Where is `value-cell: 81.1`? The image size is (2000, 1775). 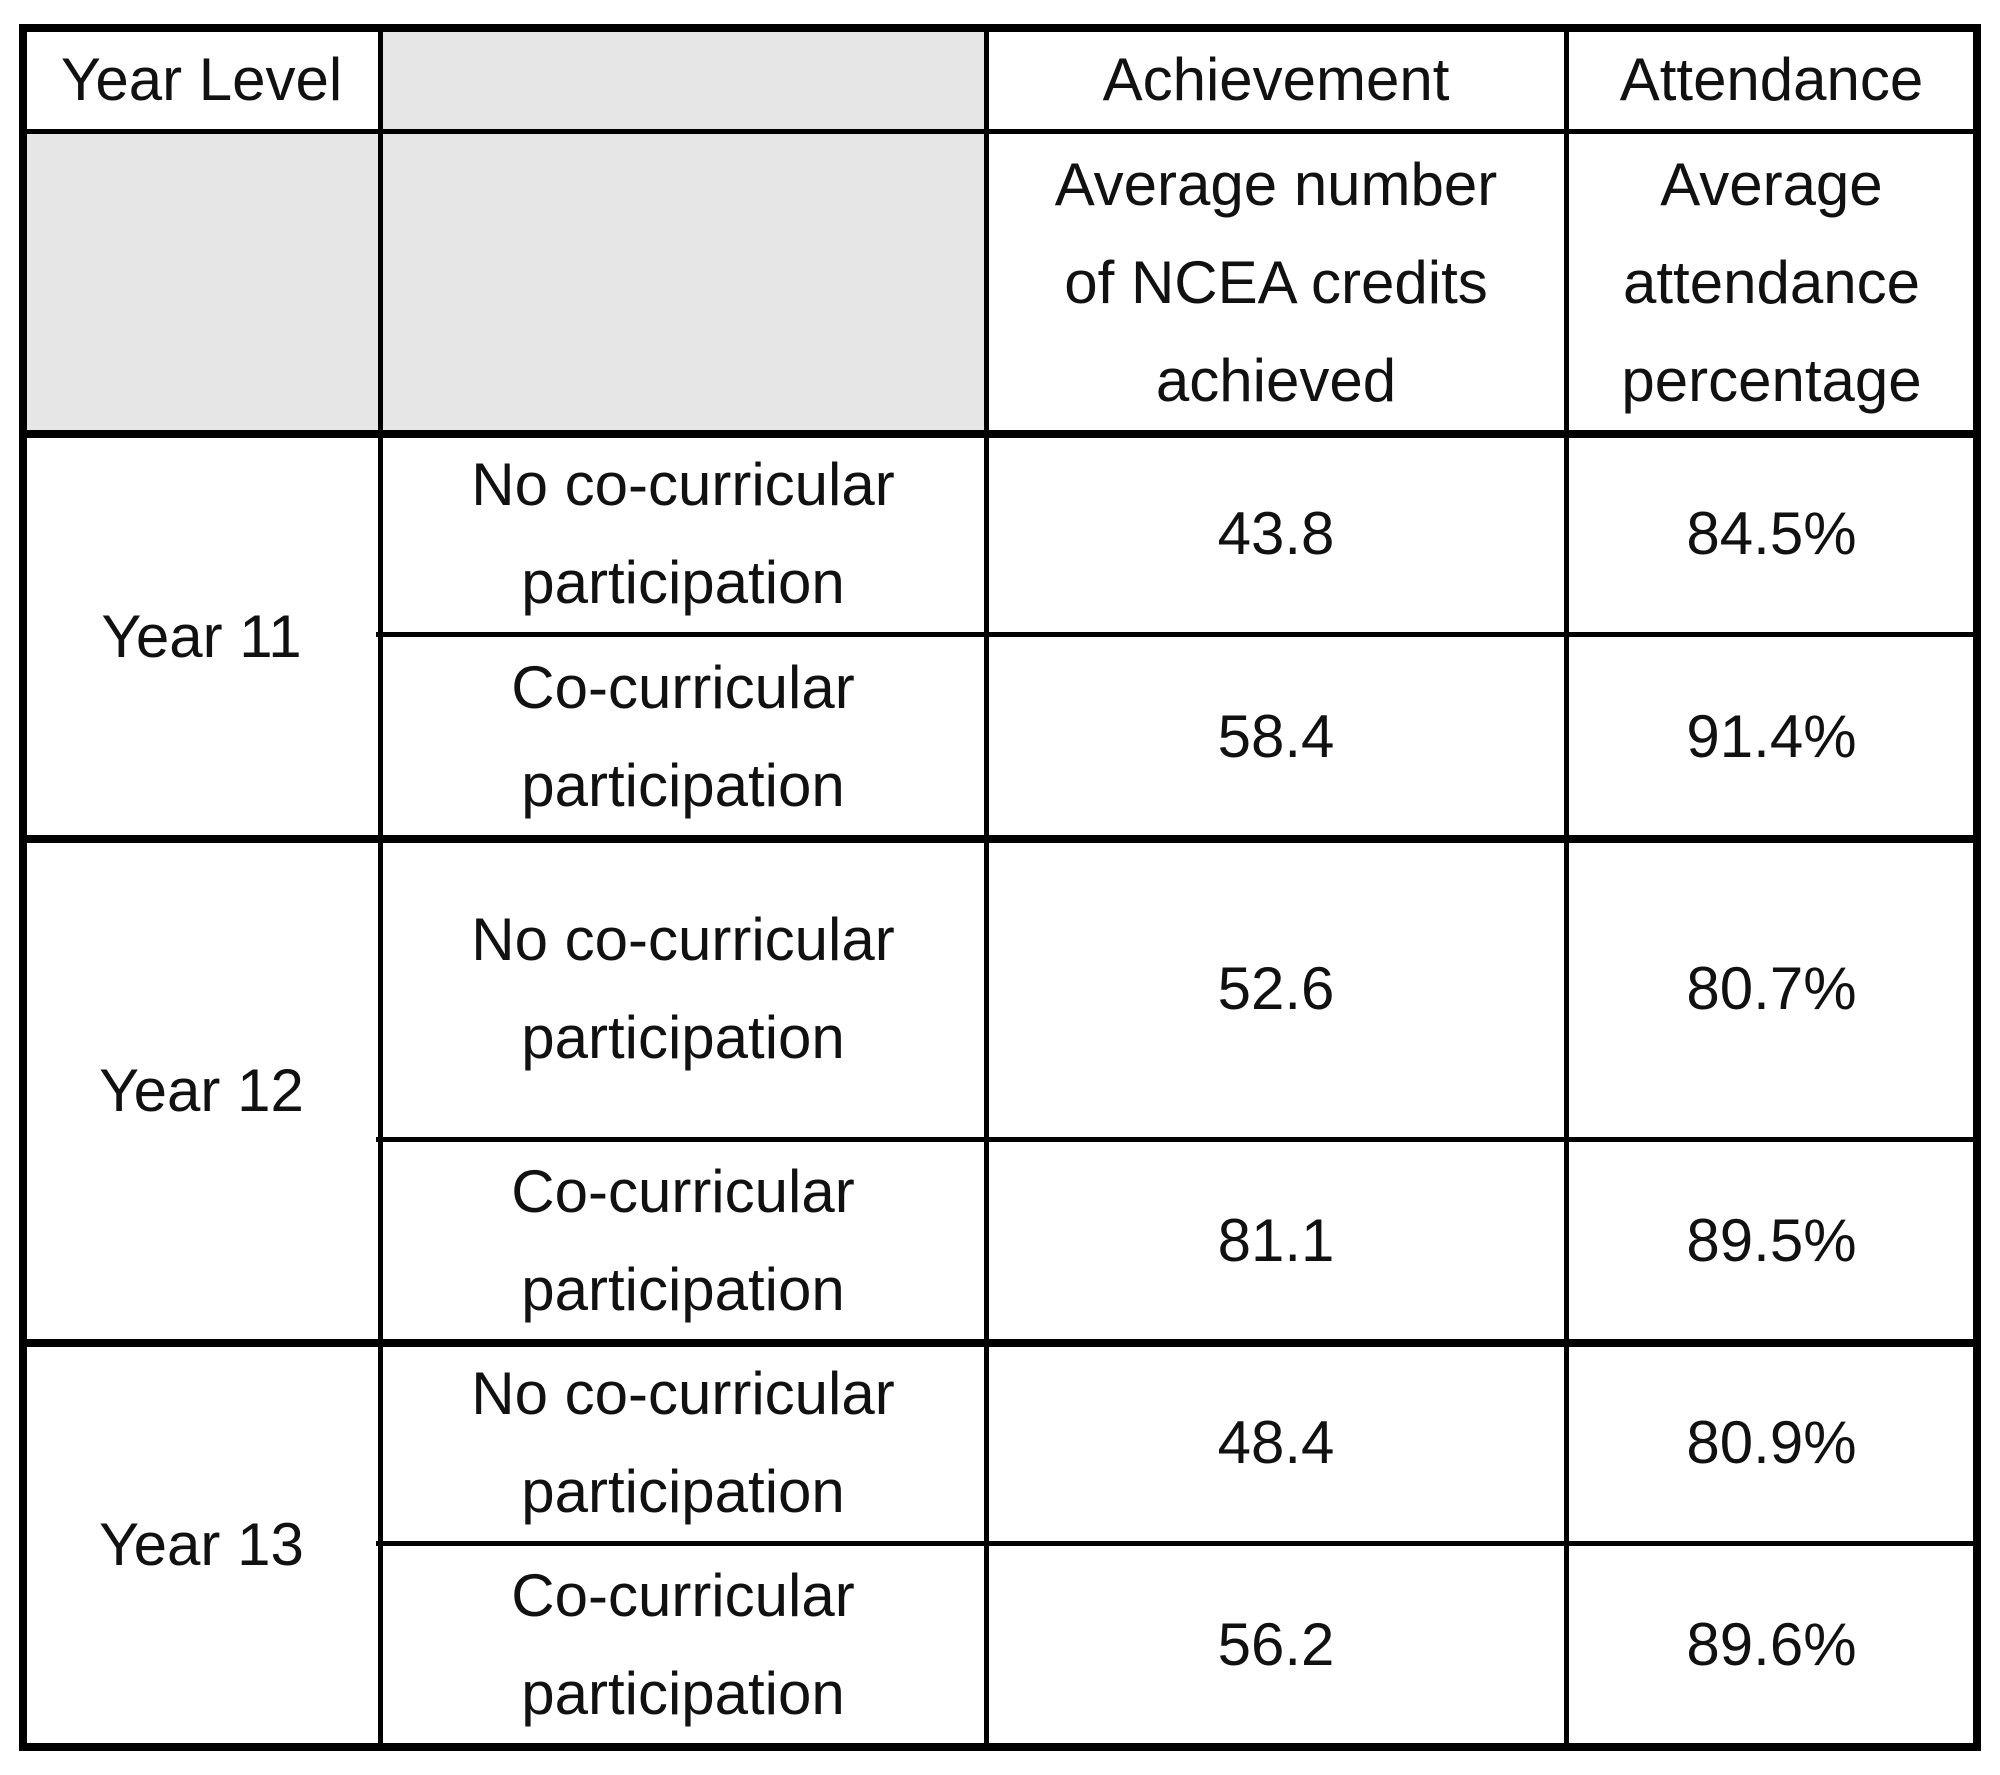
value-cell: 81.1 is located at coordinates (1276, 1240).